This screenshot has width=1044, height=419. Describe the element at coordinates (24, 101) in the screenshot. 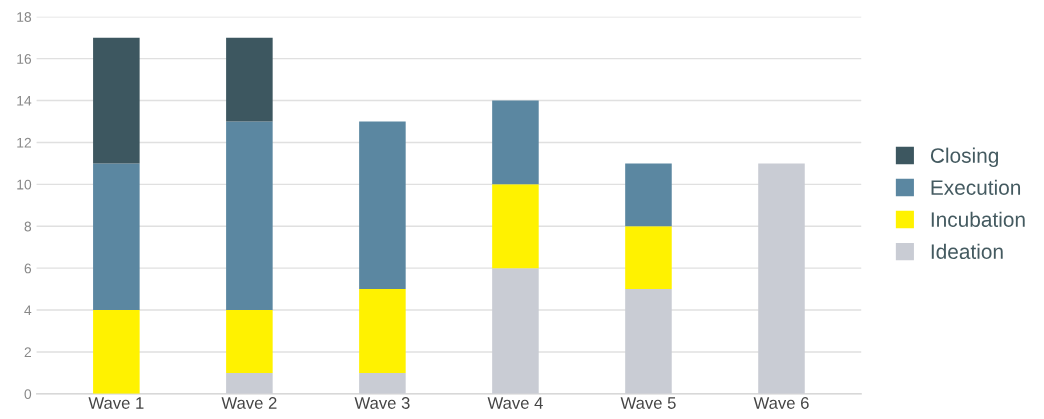

I see `y-tick-label: 14` at that location.